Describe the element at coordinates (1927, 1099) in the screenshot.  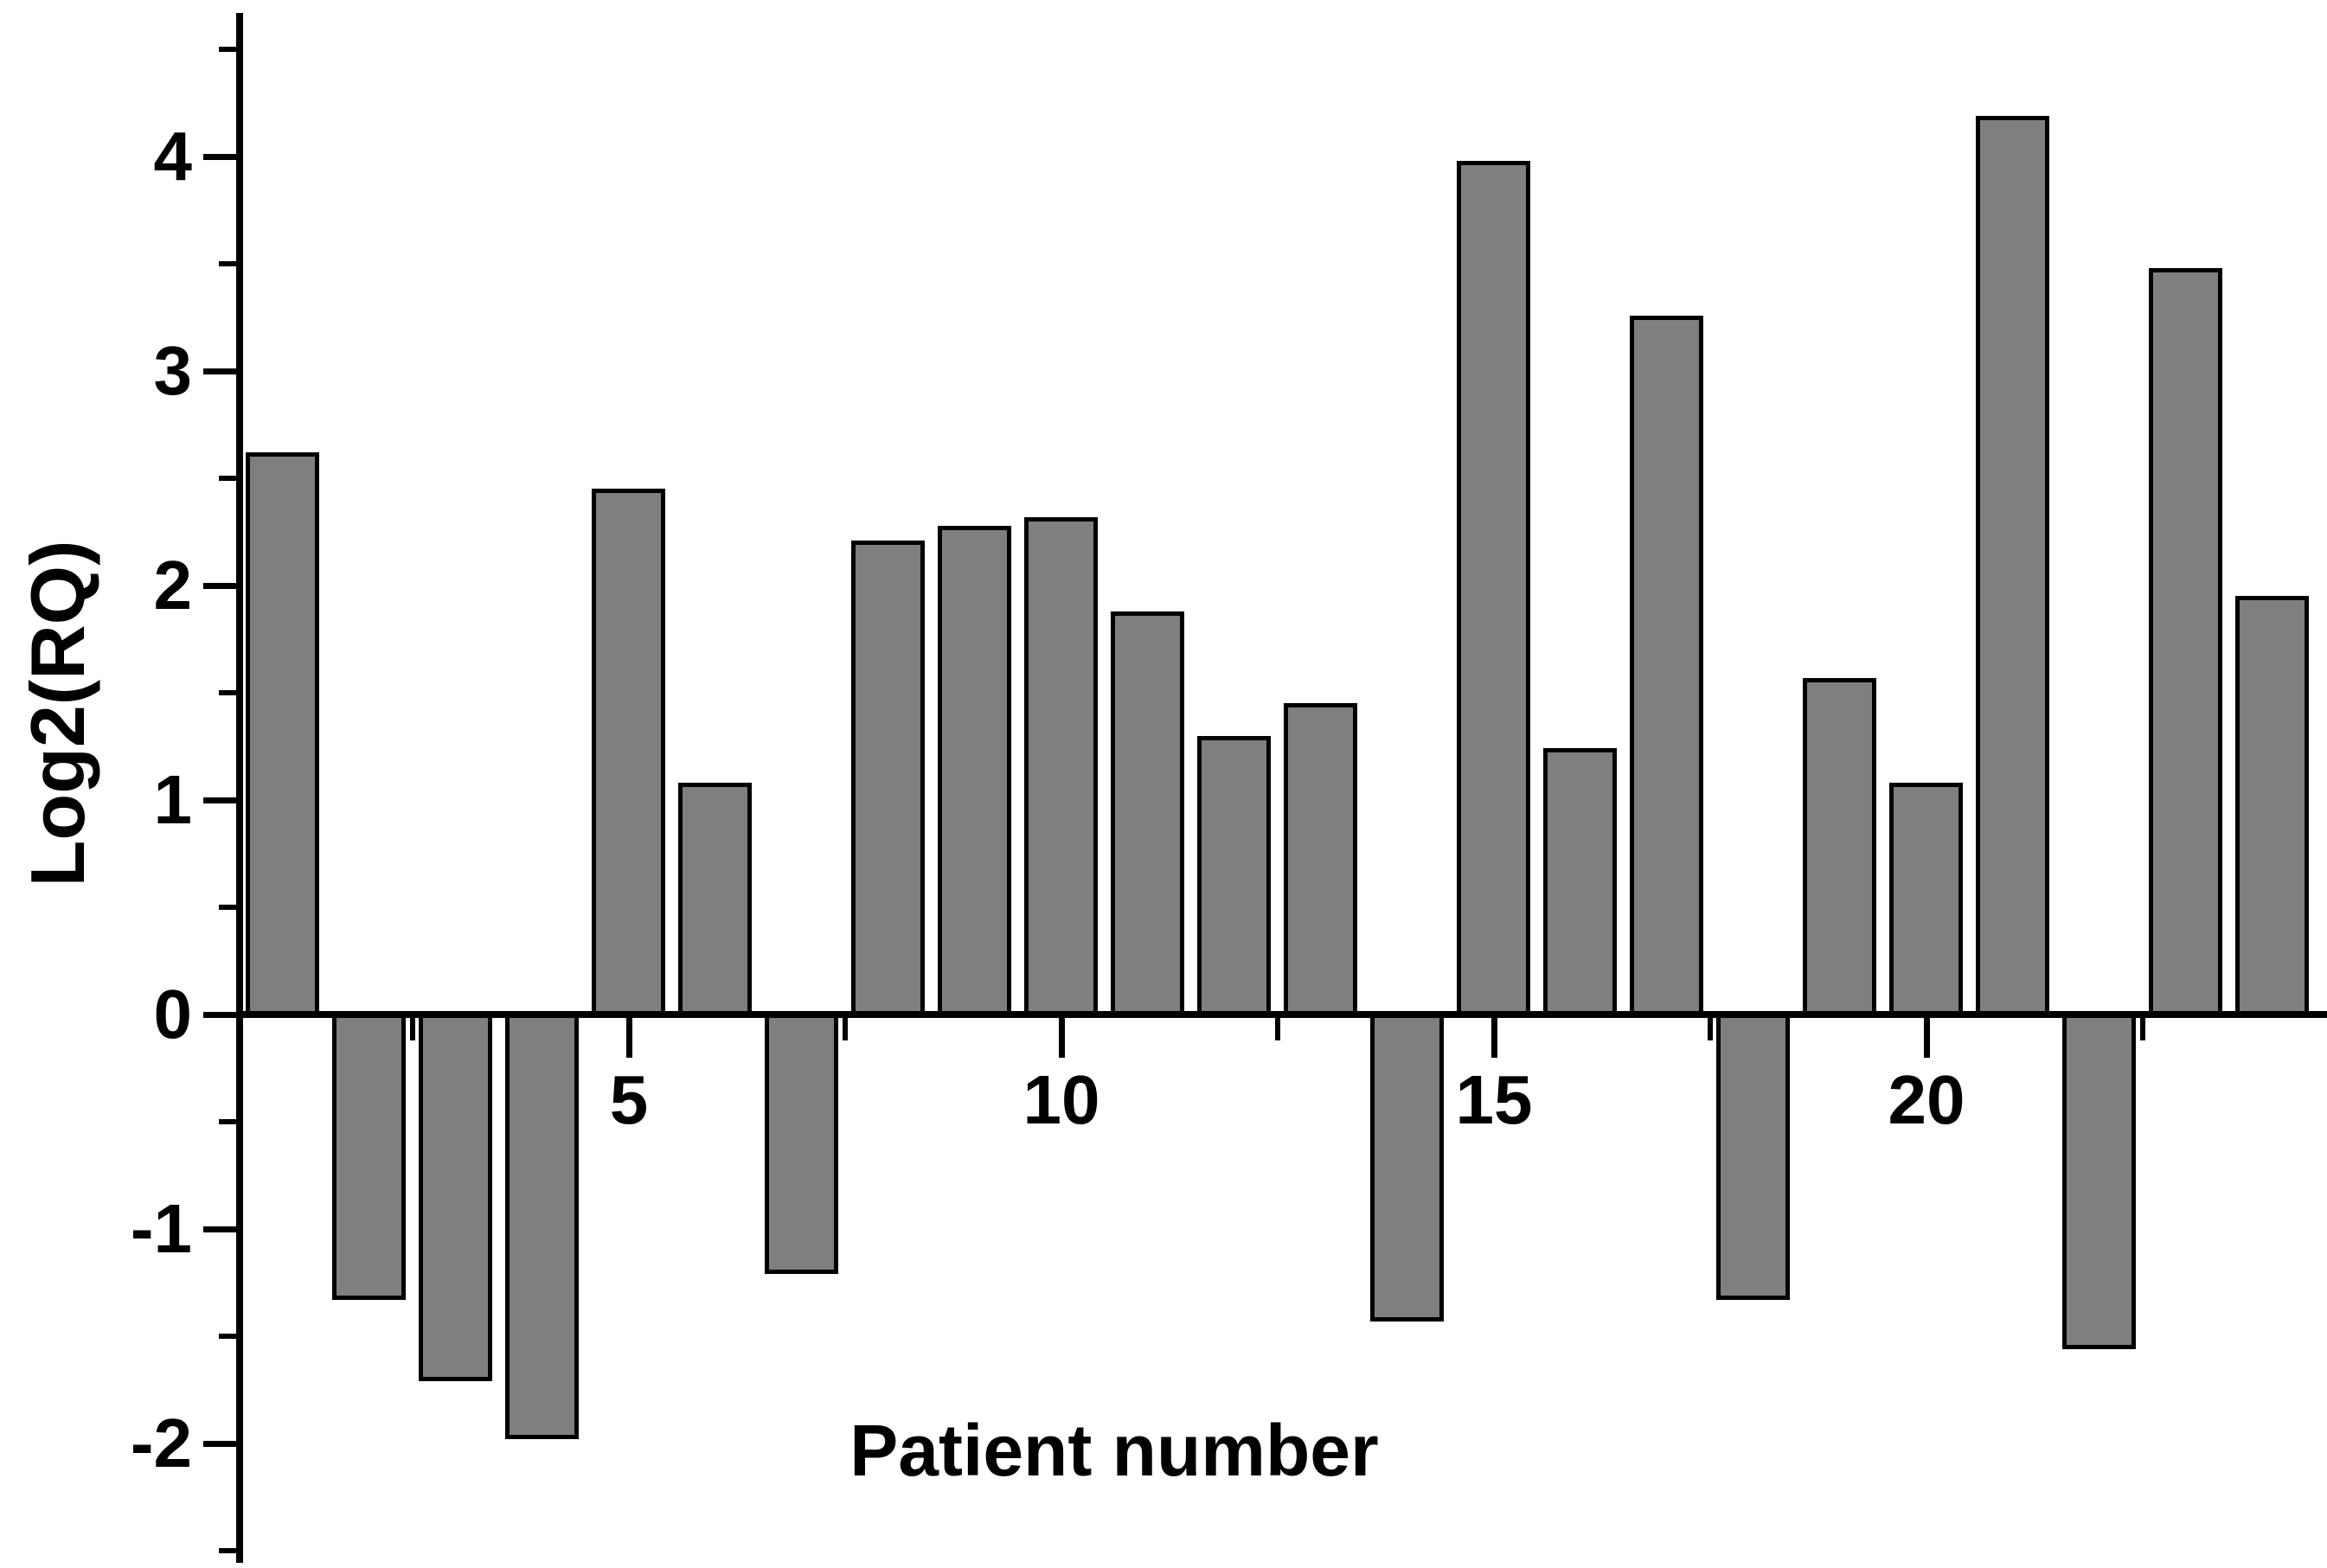
I see `x-tick-label: 20` at that location.